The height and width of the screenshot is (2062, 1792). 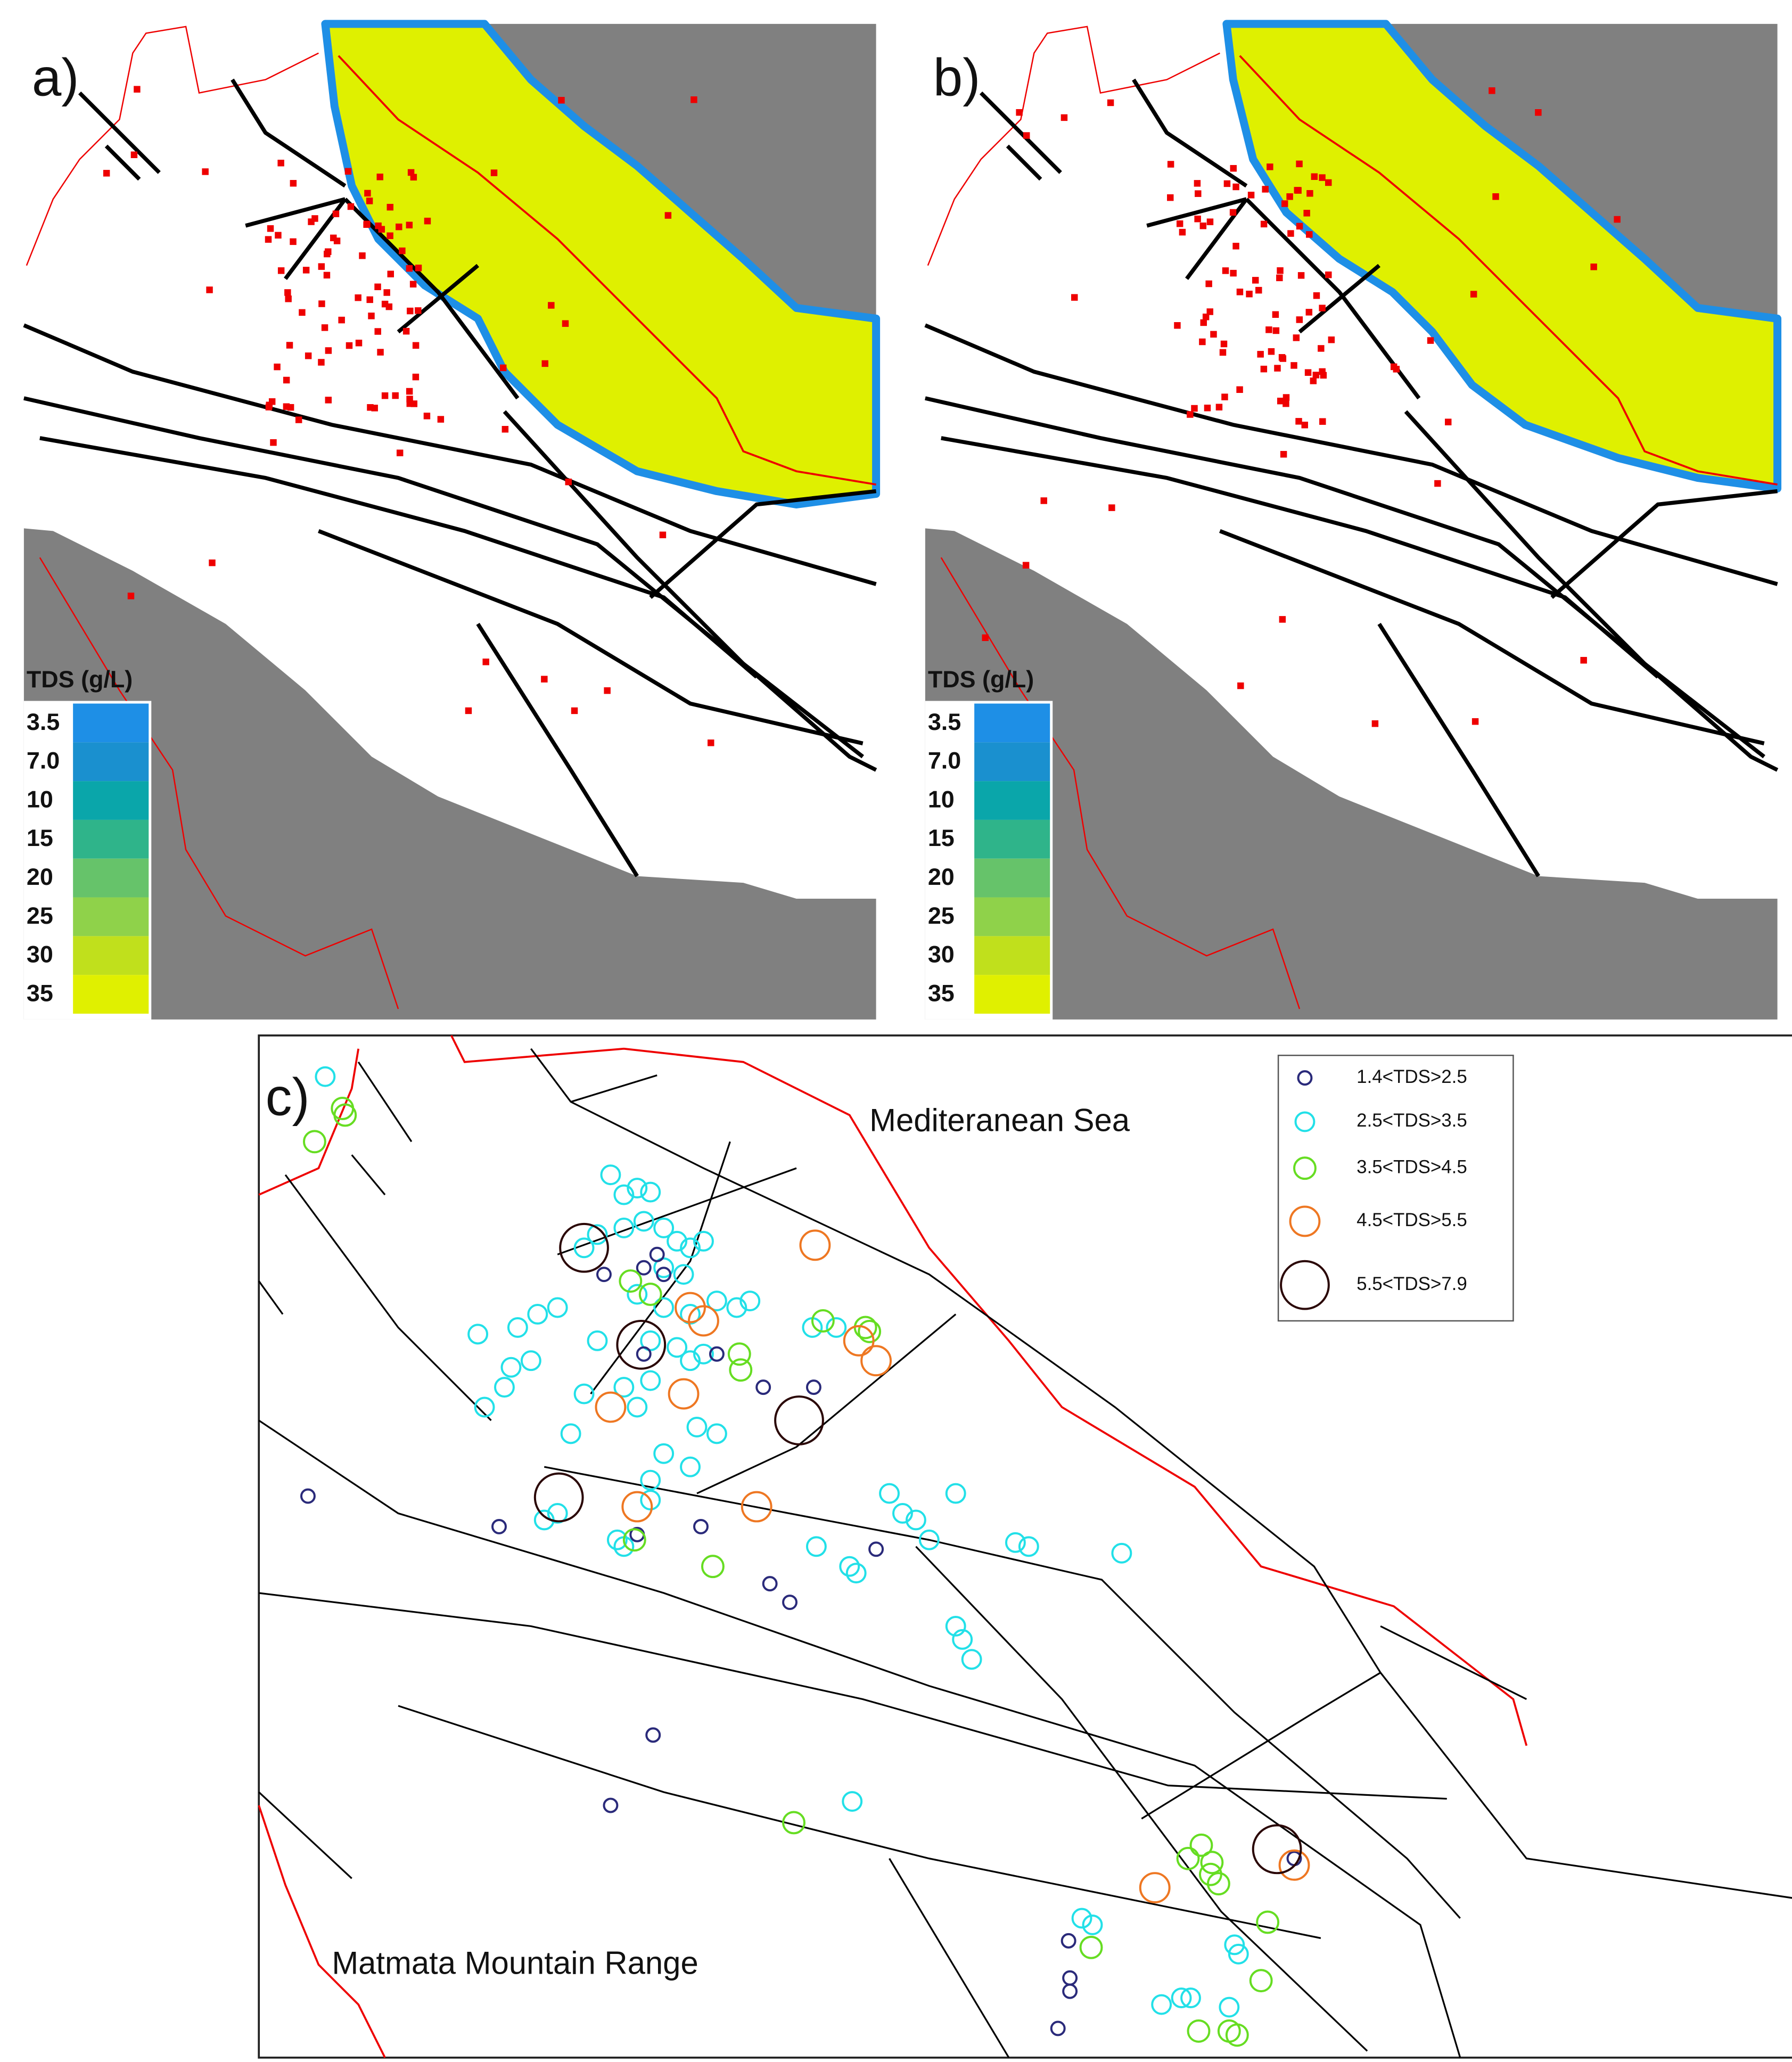 I want to click on legend-label: 25, so click(x=941, y=915).